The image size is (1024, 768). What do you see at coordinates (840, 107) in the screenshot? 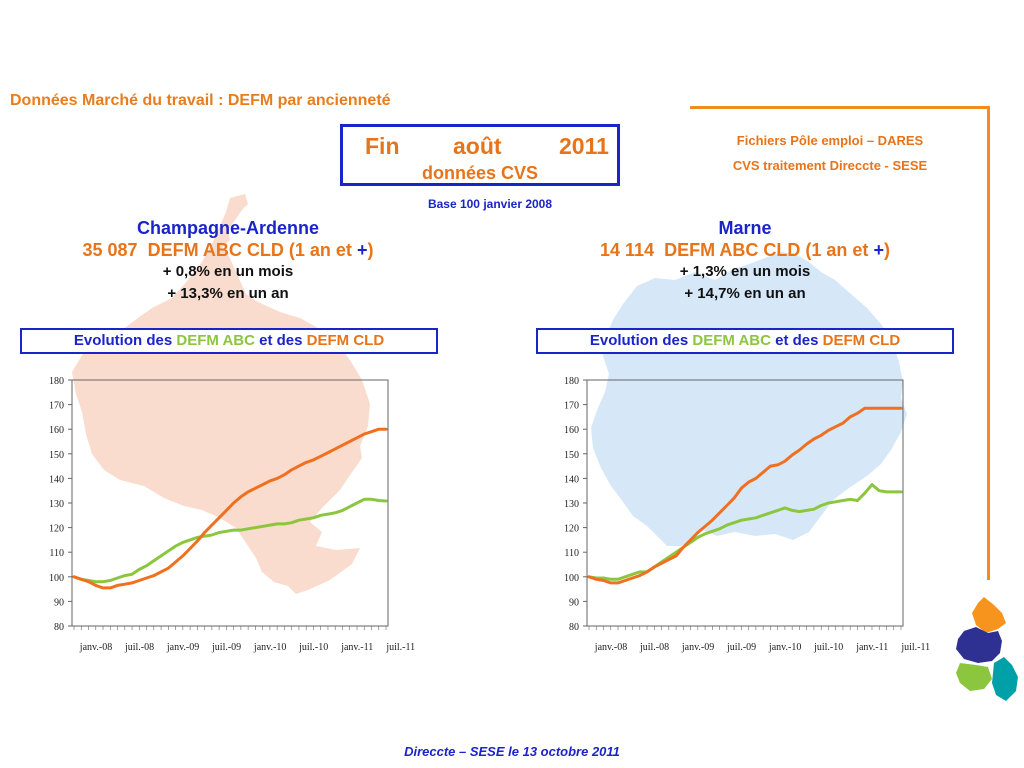
I see `orange-divider-horizontal` at bounding box center [840, 107].